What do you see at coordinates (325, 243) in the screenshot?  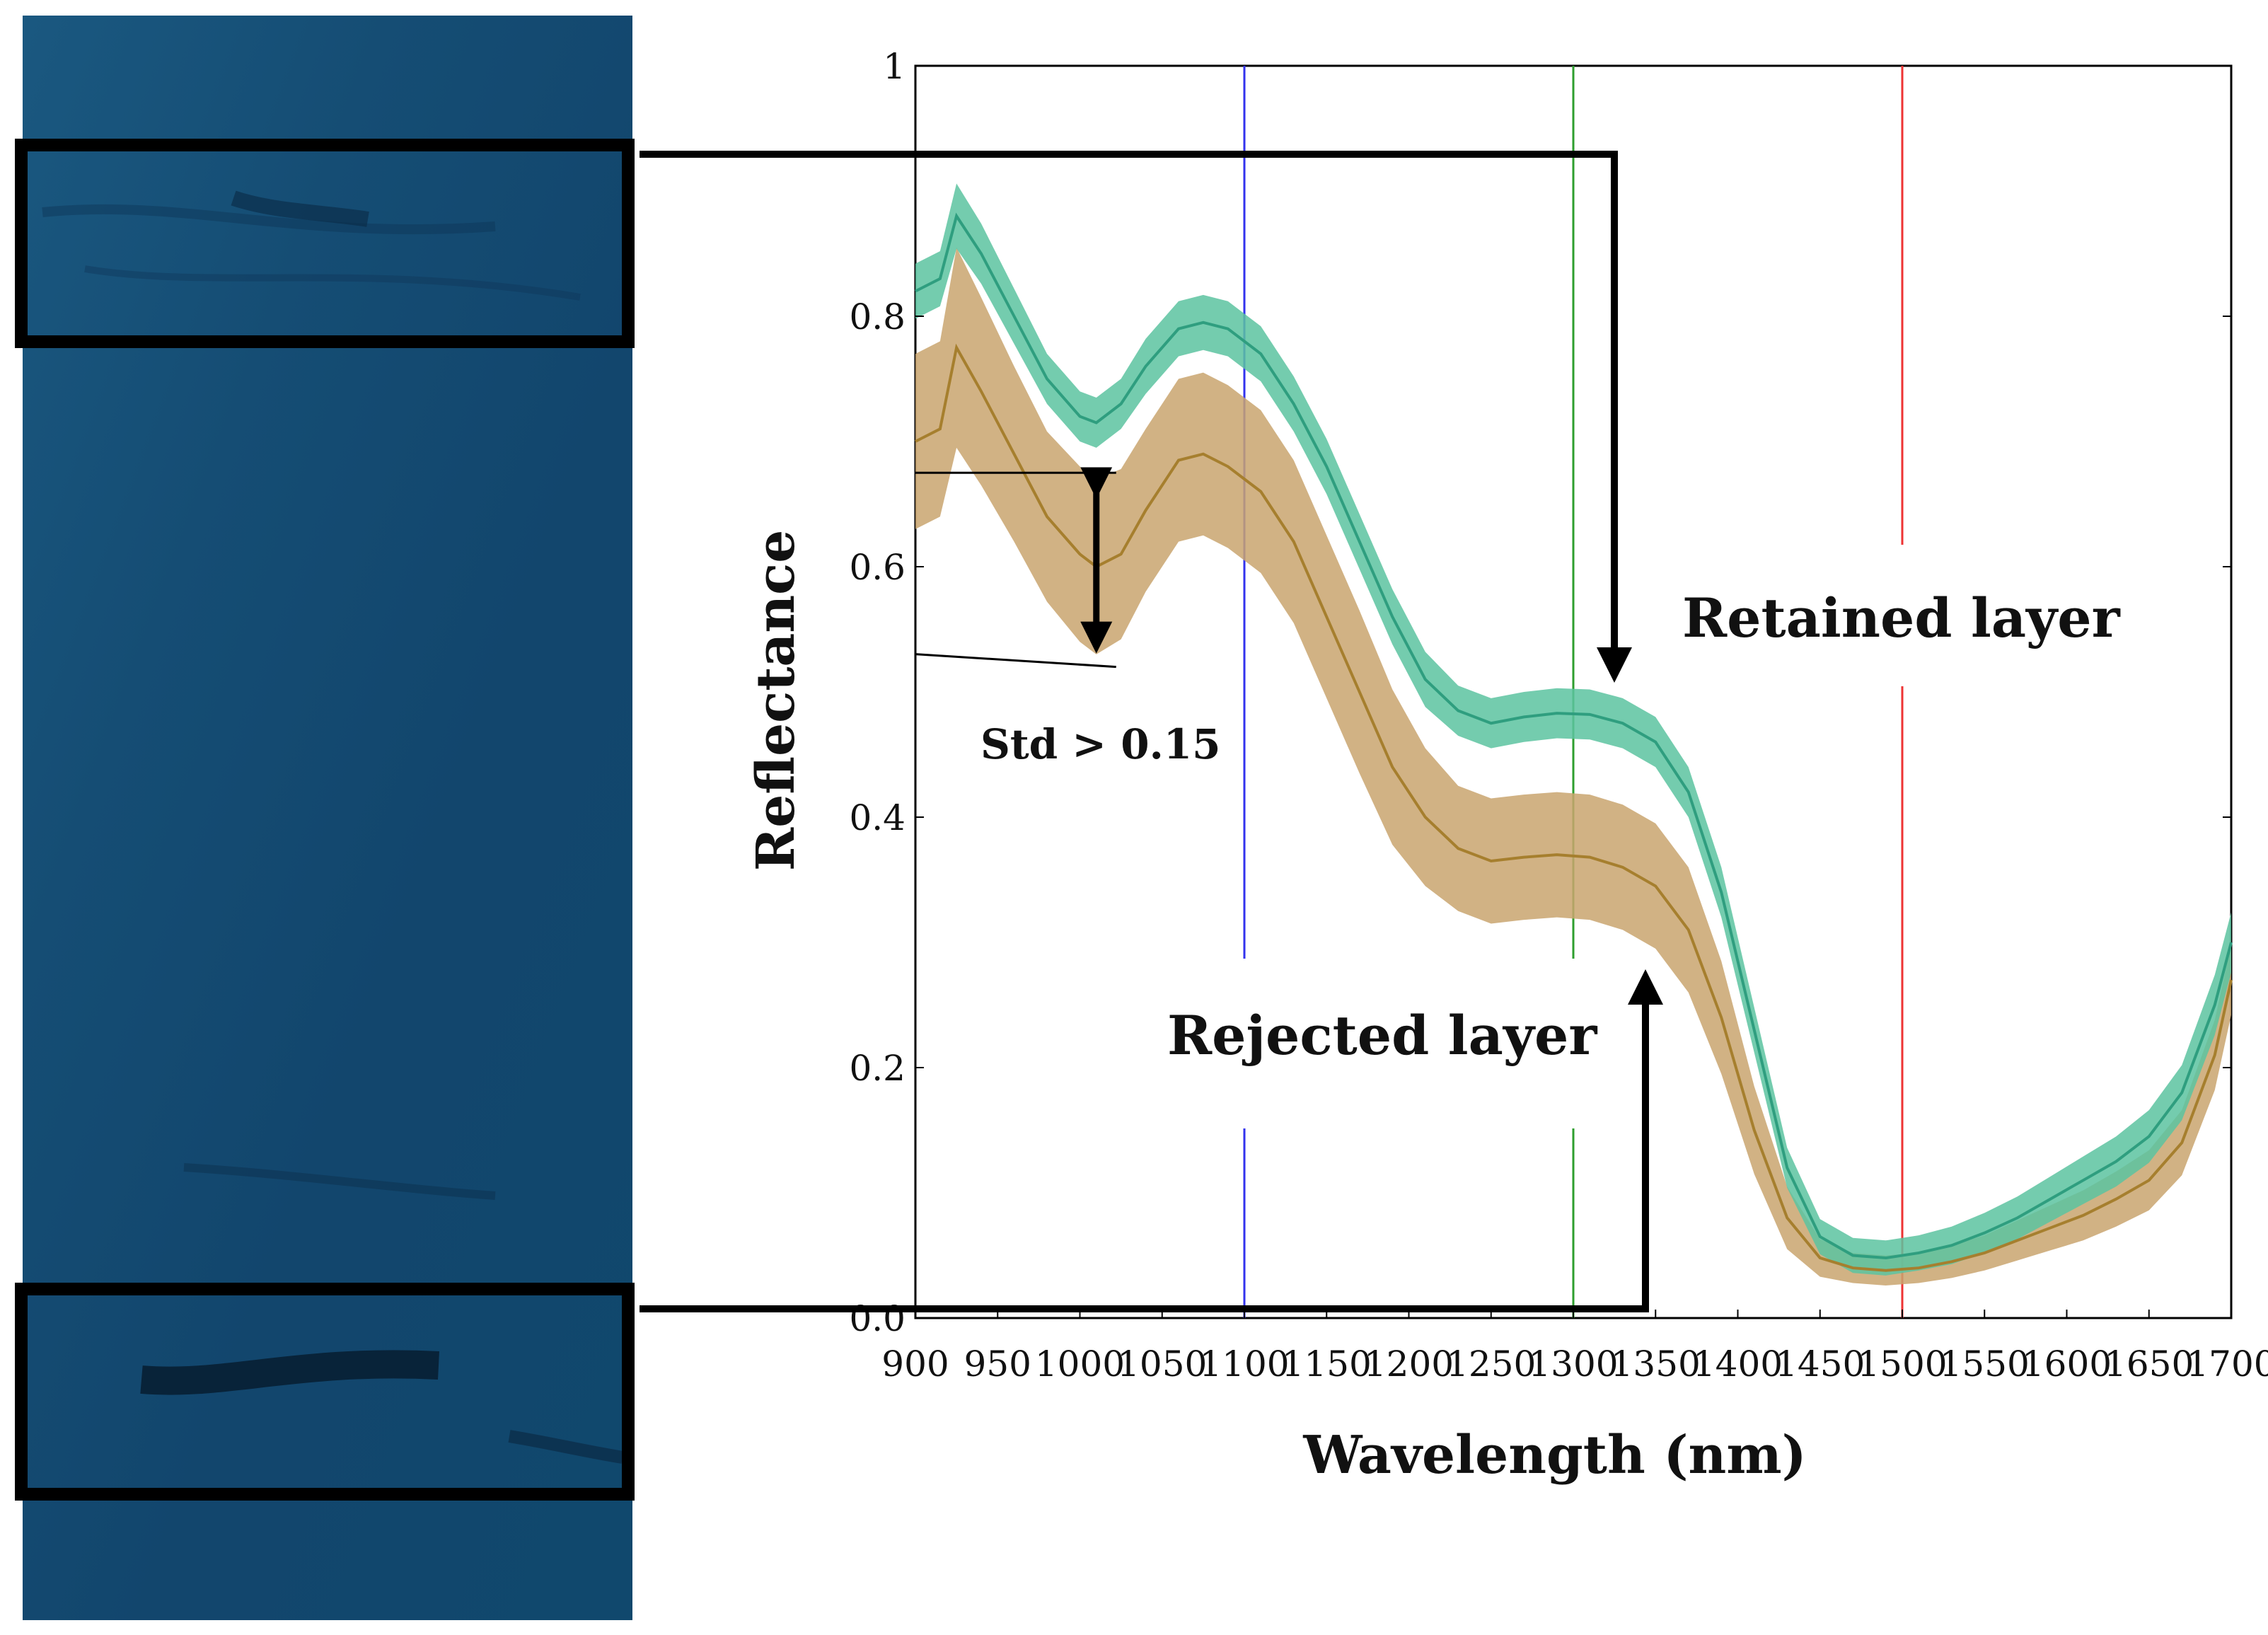 I see `retained-region-box` at bounding box center [325, 243].